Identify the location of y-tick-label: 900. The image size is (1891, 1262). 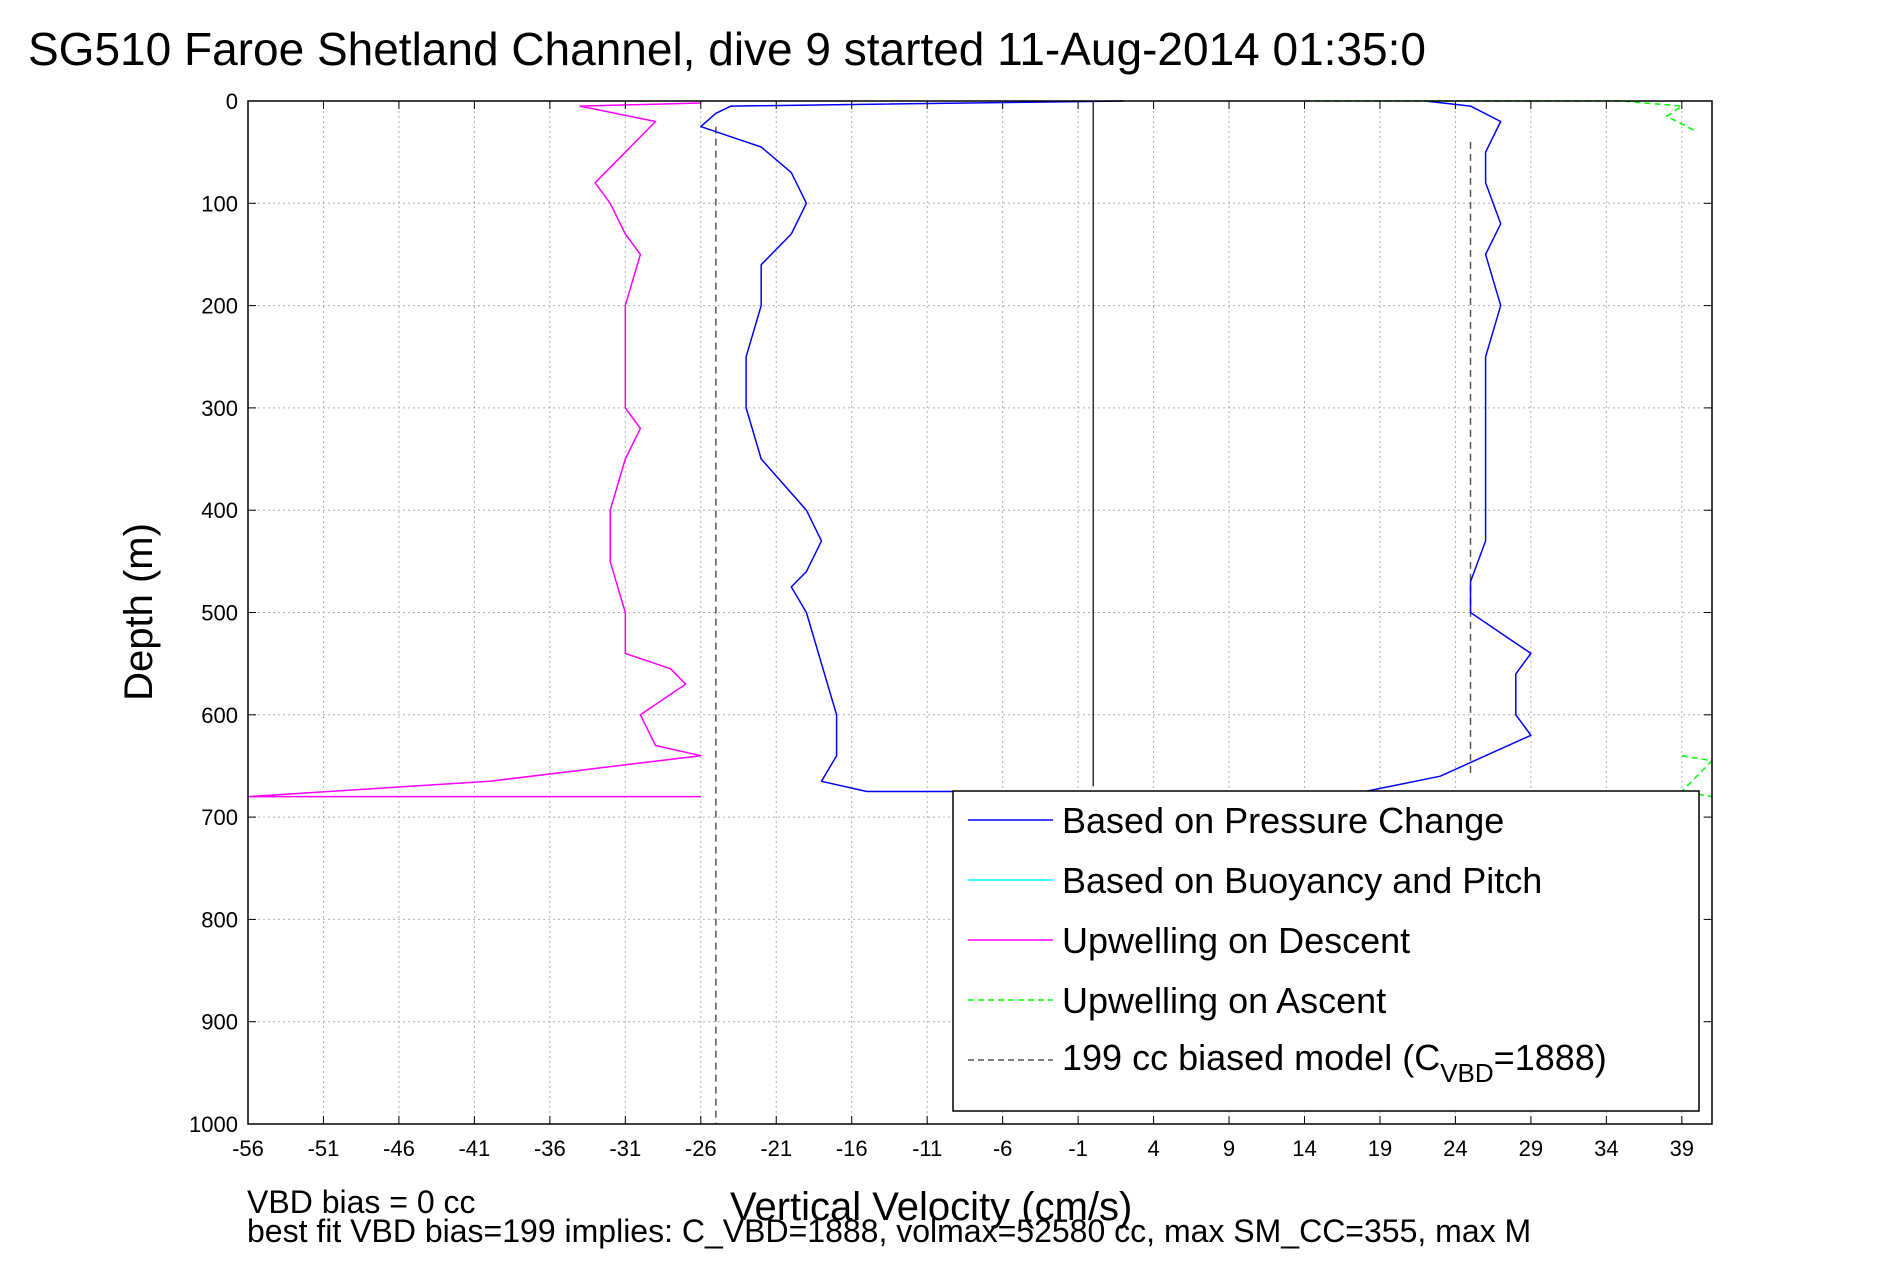
(219, 1022).